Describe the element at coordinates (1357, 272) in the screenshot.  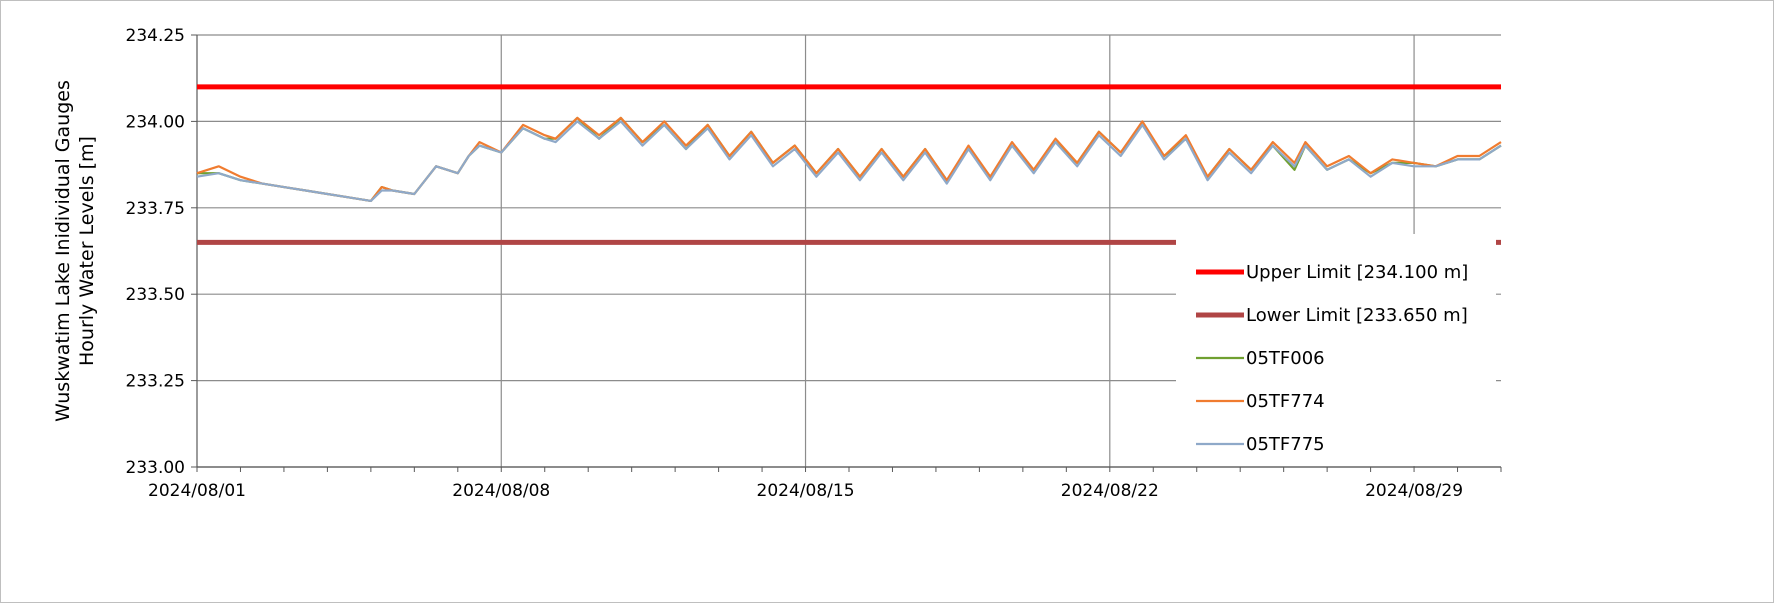
I see `legend-label: Upper Limit [234.100 m]` at that location.